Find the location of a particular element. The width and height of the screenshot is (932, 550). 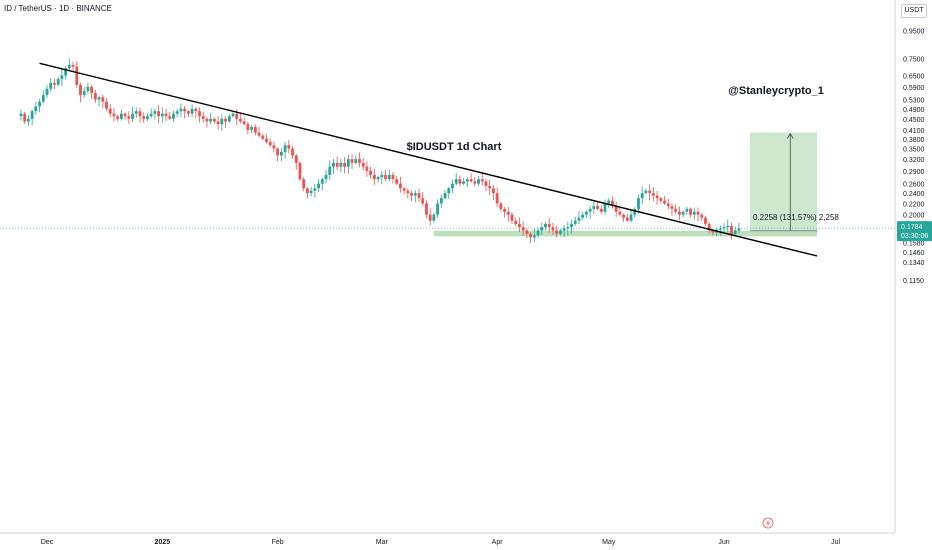

price-tick-label: 0.2900 is located at coordinates (914, 172).